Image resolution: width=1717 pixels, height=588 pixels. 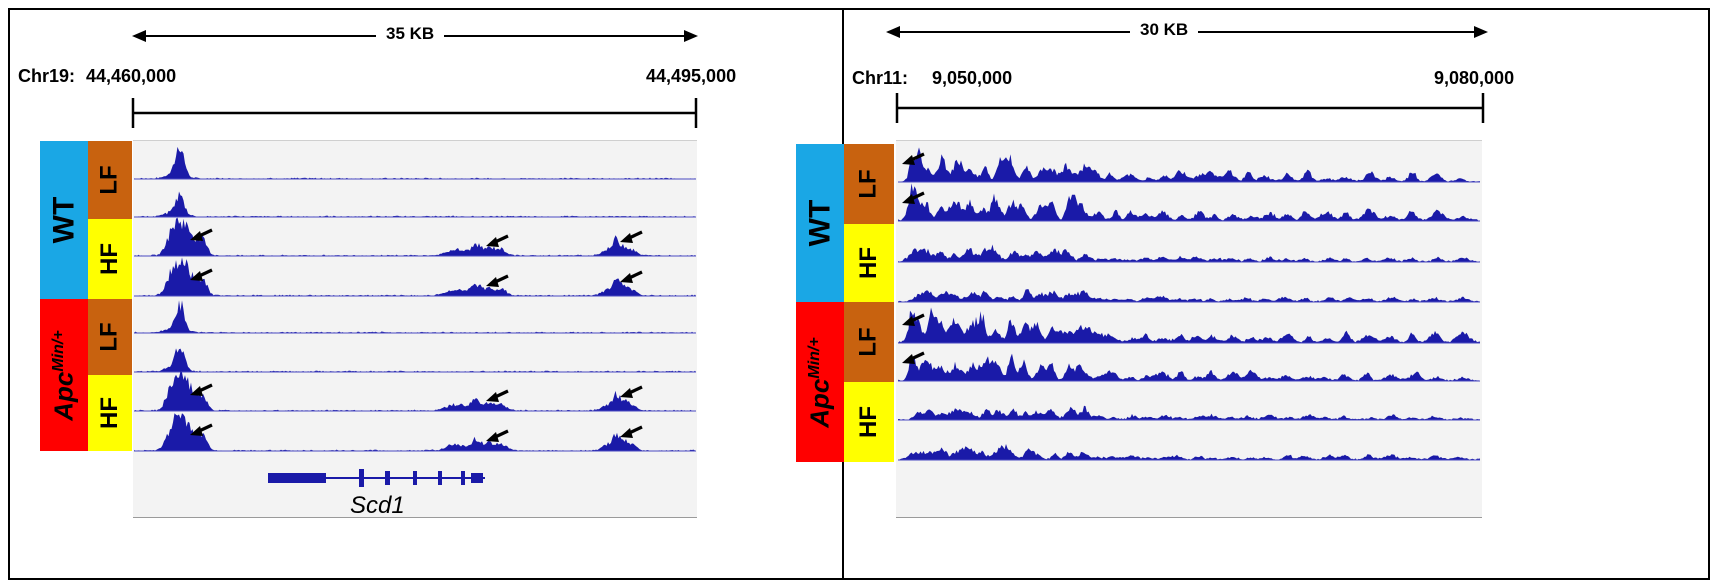 I want to click on right-genotype-apc-label: ApcMin/+, so click(x=820, y=382).